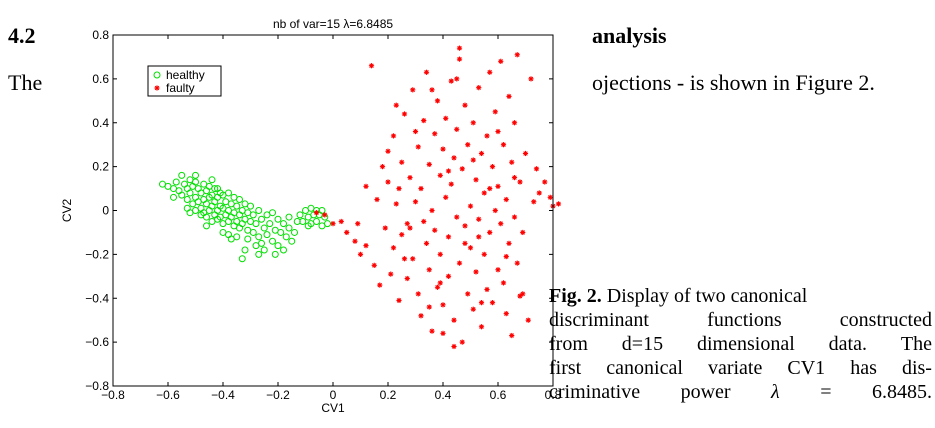 The width and height of the screenshot is (935, 428). I want to click on caption-word: constructed, so click(885, 320).